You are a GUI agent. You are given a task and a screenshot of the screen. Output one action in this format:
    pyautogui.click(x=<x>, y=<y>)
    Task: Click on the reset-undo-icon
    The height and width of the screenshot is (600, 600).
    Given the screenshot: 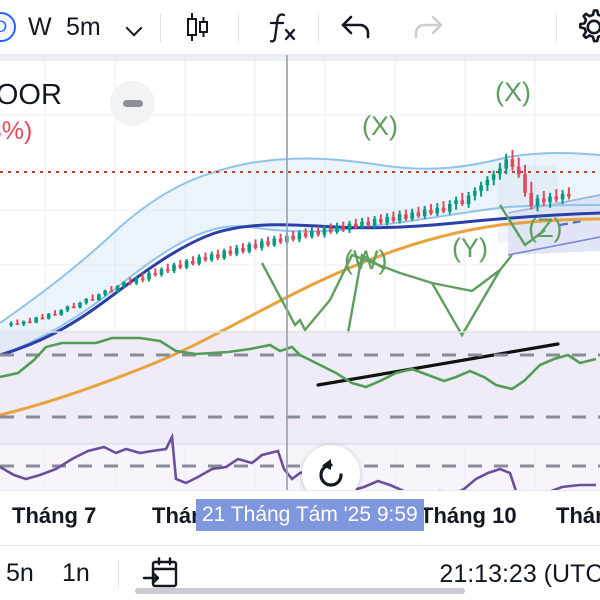 What is the action you would take?
    pyautogui.click(x=331, y=473)
    